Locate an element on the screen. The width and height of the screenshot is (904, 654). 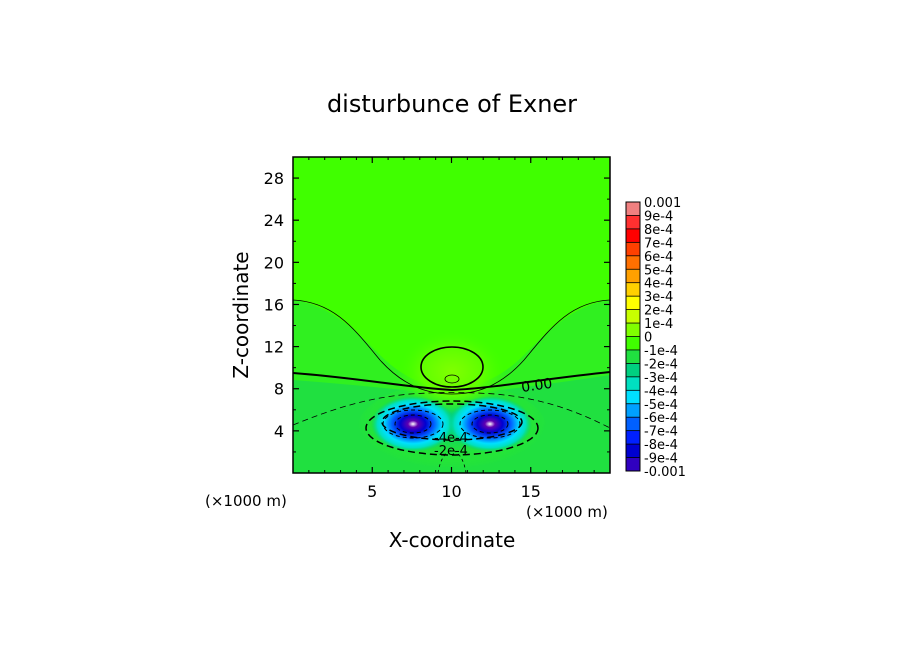
contour-label-neg4: -4e-4 is located at coordinates (451, 438).